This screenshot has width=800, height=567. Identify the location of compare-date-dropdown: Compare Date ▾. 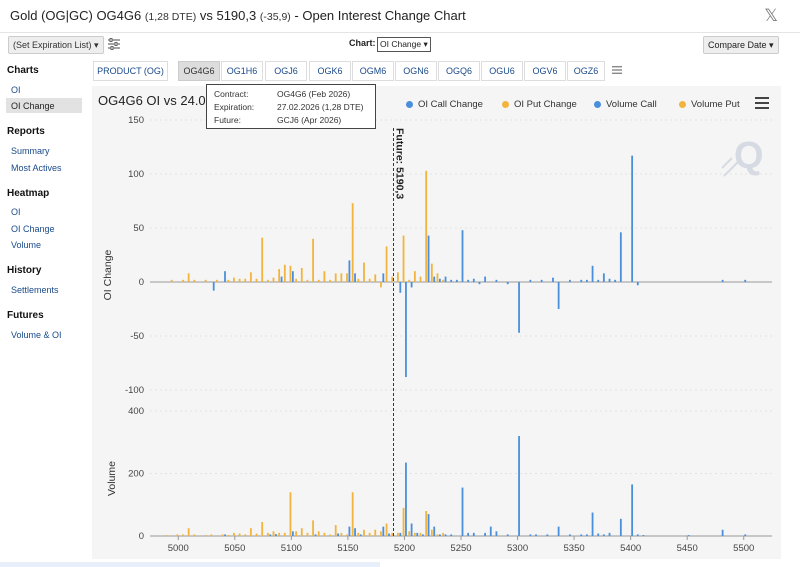
(741, 45).